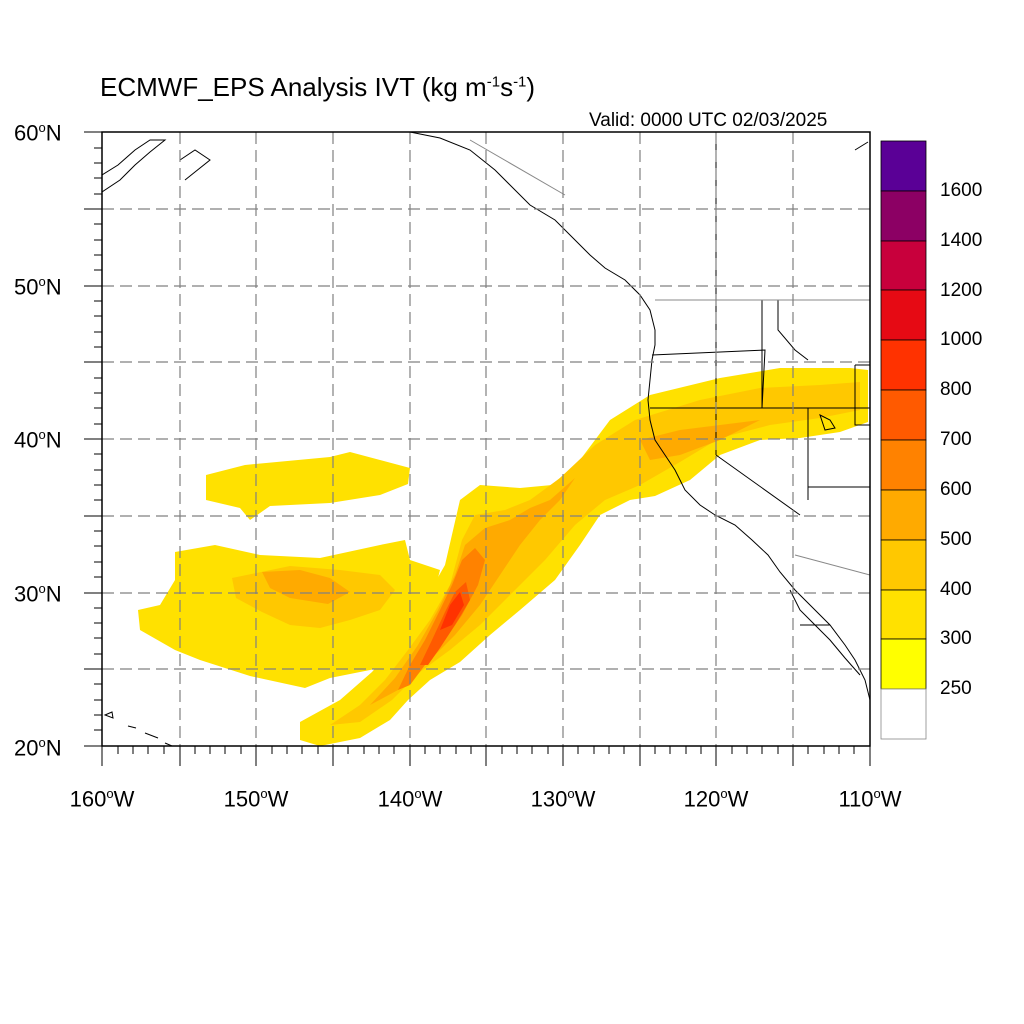 This screenshot has width=1024, height=1024. I want to click on colorbar-box-1600-plus, so click(903, 166).